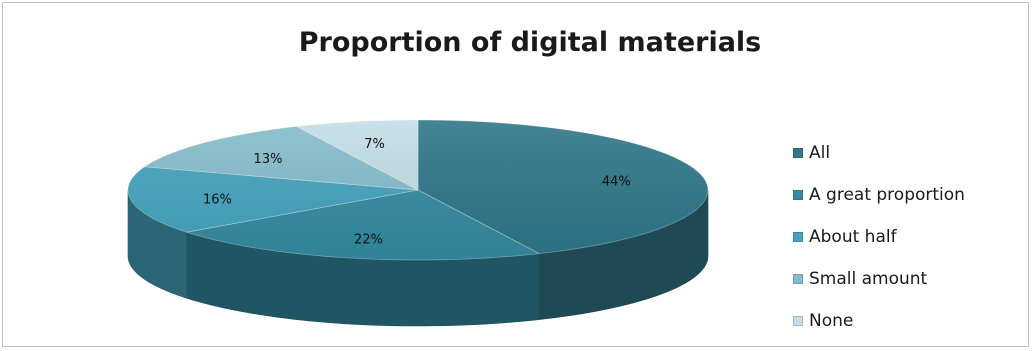 The image size is (1033, 351). Describe the element at coordinates (798, 279) in the screenshot. I see `legend-swatch-small-amount` at that location.